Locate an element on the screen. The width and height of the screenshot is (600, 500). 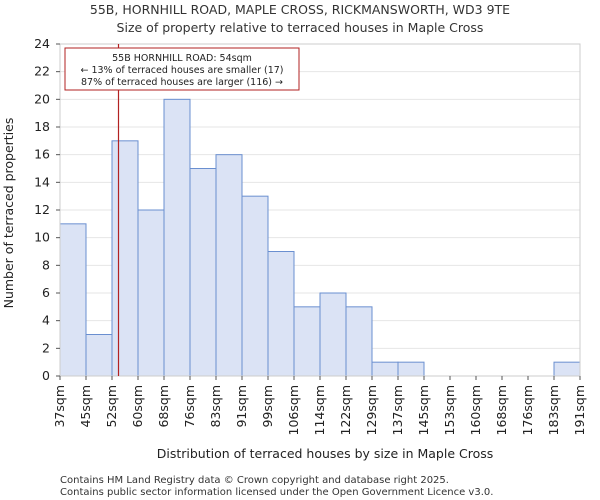
annotation-line1: 55B HORNHILL ROAD: 54sqm is located at coordinates (182, 58).